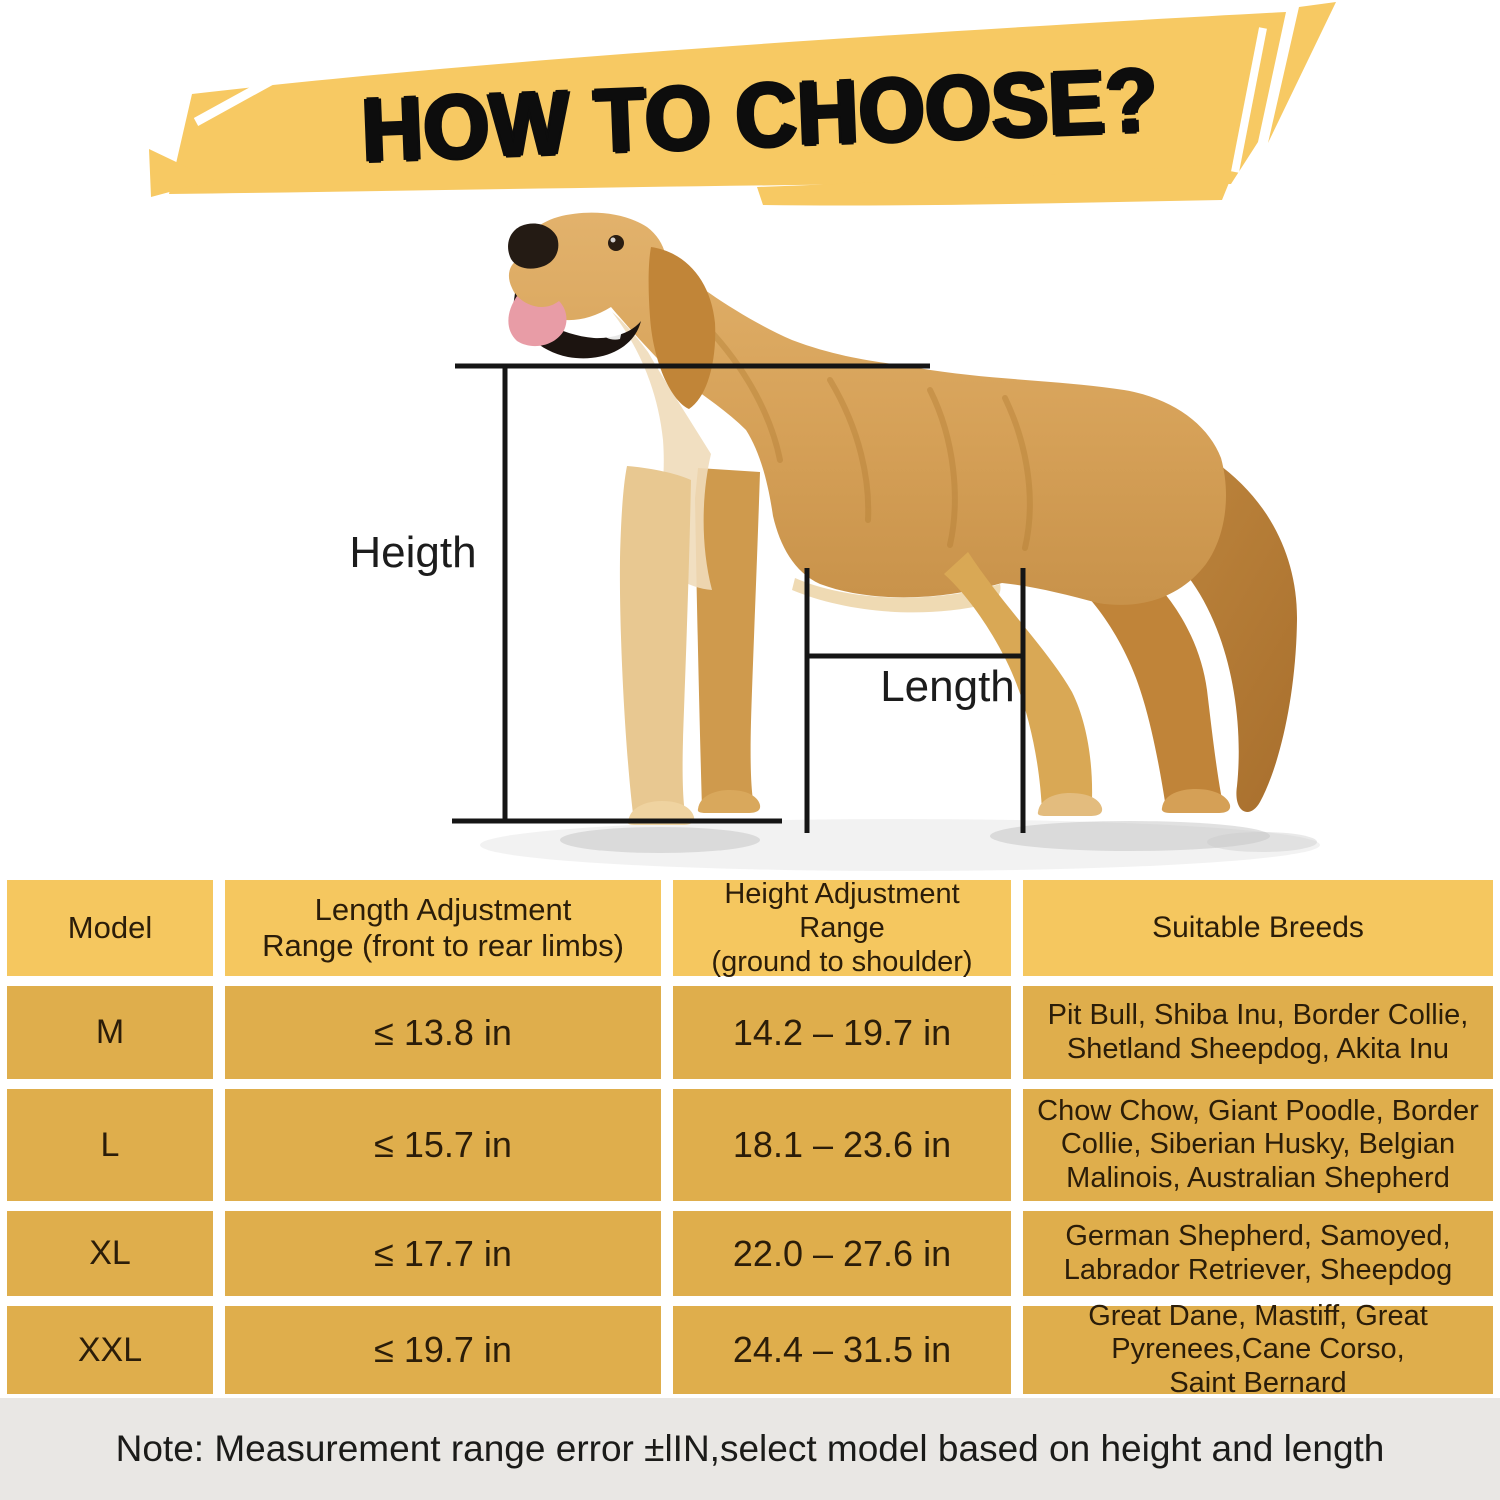 The width and height of the screenshot is (1500, 1500). Describe the element at coordinates (443, 1350) in the screenshot. I see `row-xxl-length: ≤ 19.7 in` at that location.